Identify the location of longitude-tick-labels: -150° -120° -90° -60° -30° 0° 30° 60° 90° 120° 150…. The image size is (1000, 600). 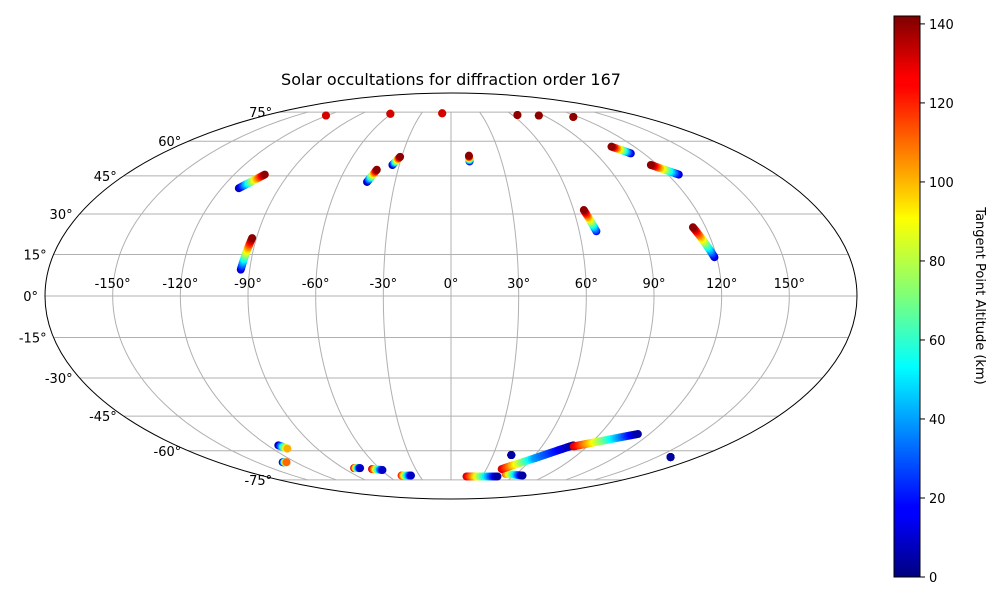
(450, 284).